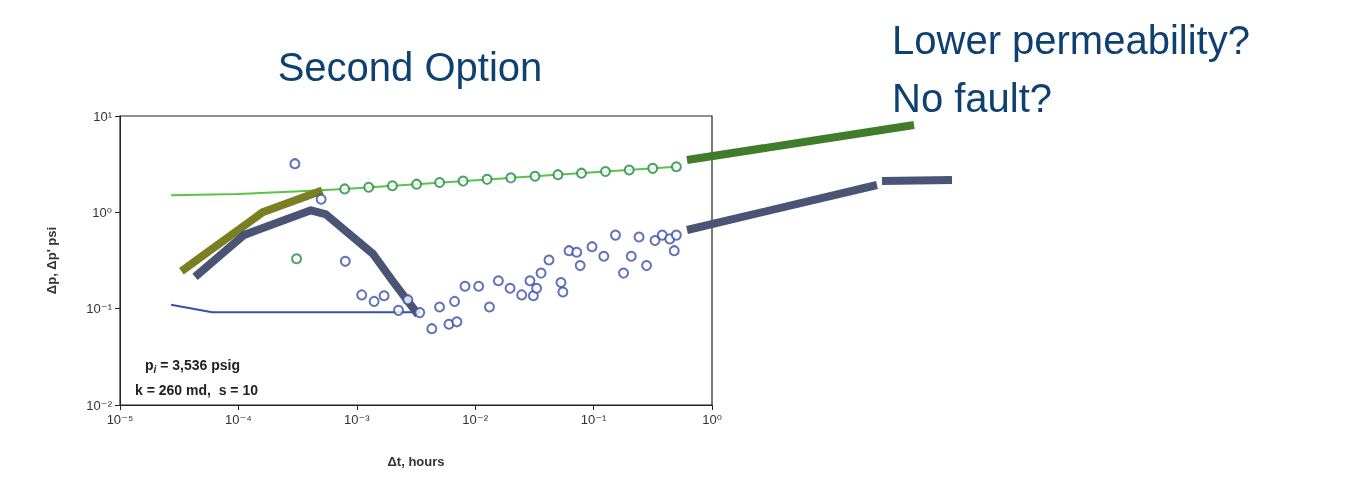  What do you see at coordinates (197, 390) in the screenshot?
I see `annotation: k = 260 md, s = 10` at bounding box center [197, 390].